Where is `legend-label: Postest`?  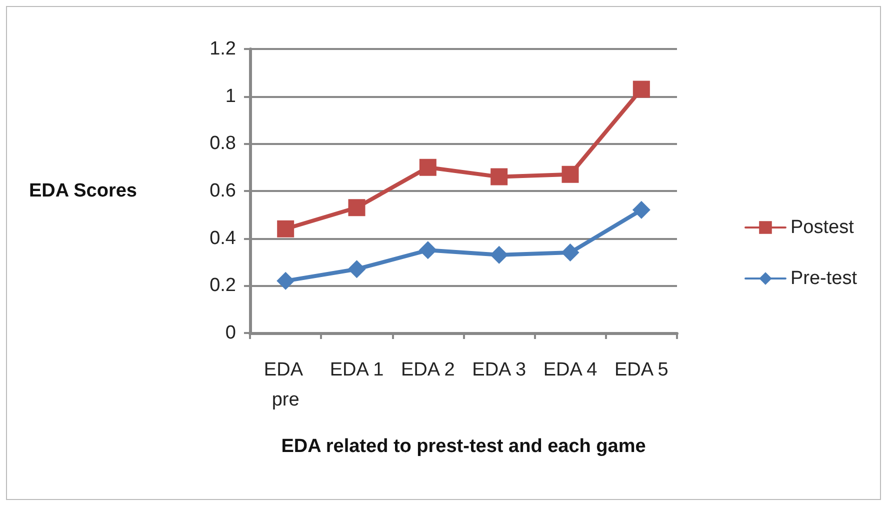
legend-label: Postest is located at coordinates (822, 227).